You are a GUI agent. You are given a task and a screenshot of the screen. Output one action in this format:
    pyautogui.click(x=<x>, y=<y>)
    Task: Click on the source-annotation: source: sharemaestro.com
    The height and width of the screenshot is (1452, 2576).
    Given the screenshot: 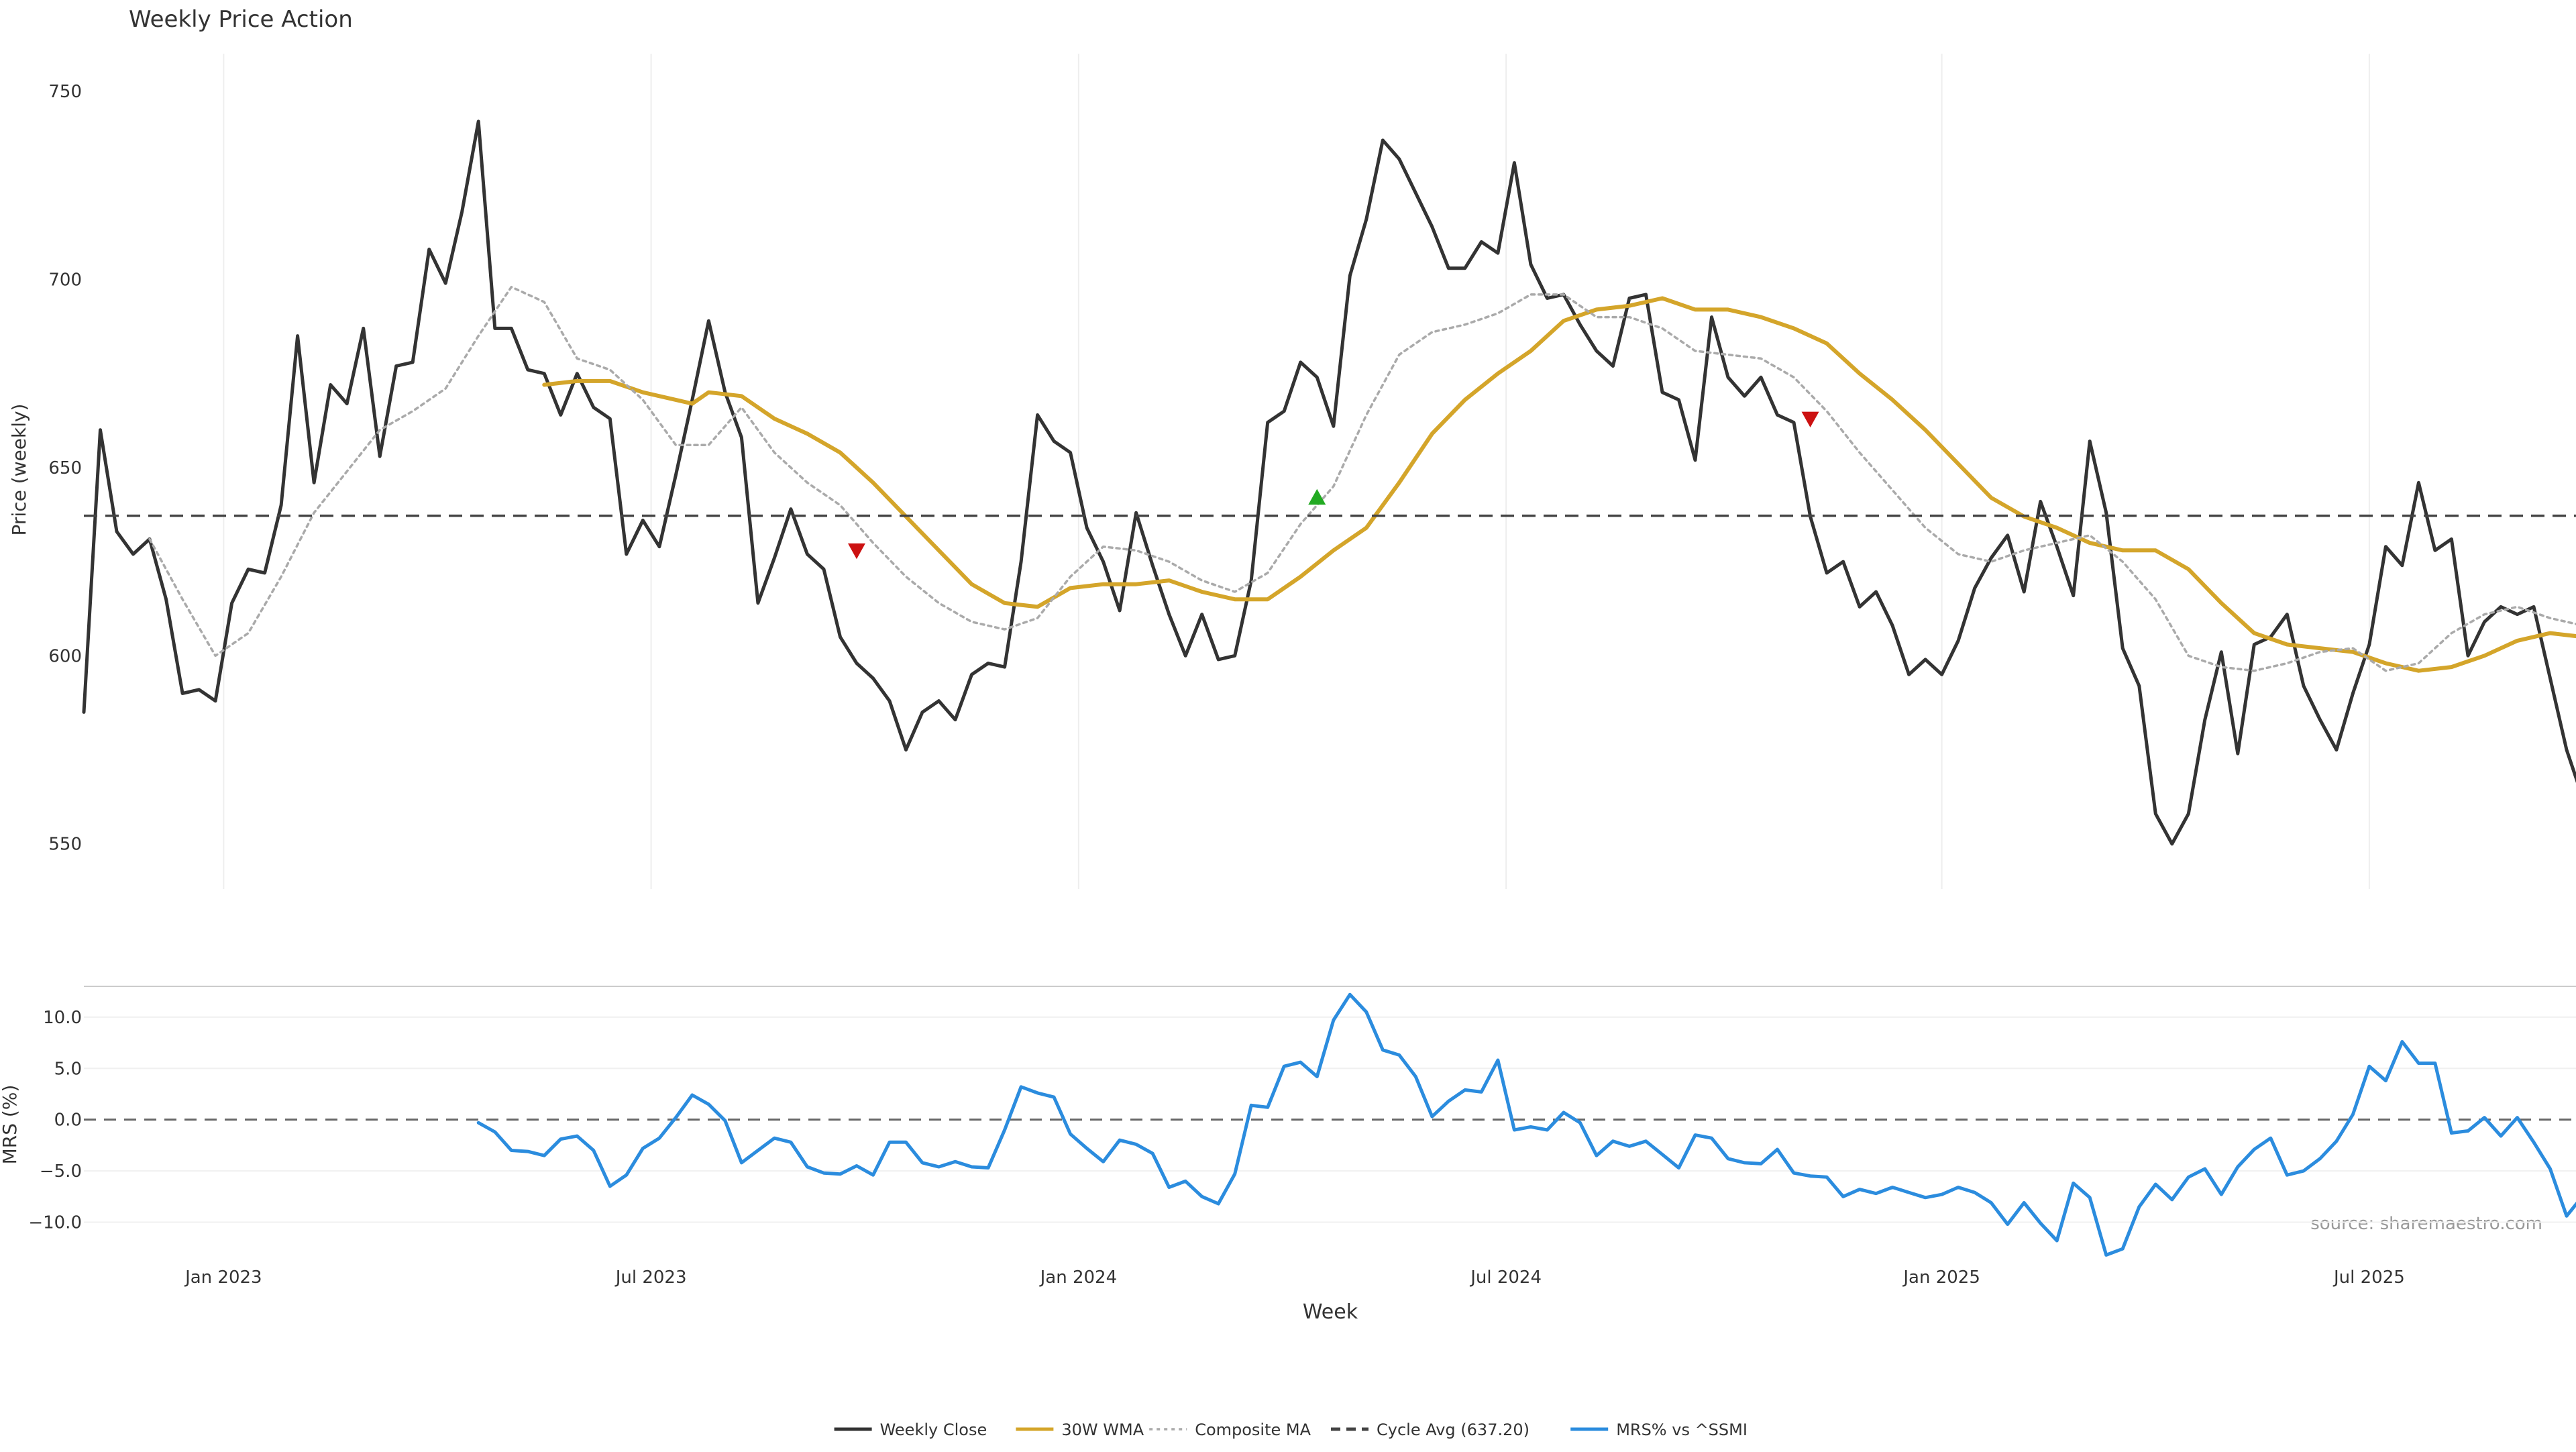 What is the action you would take?
    pyautogui.click(x=2426, y=1224)
    